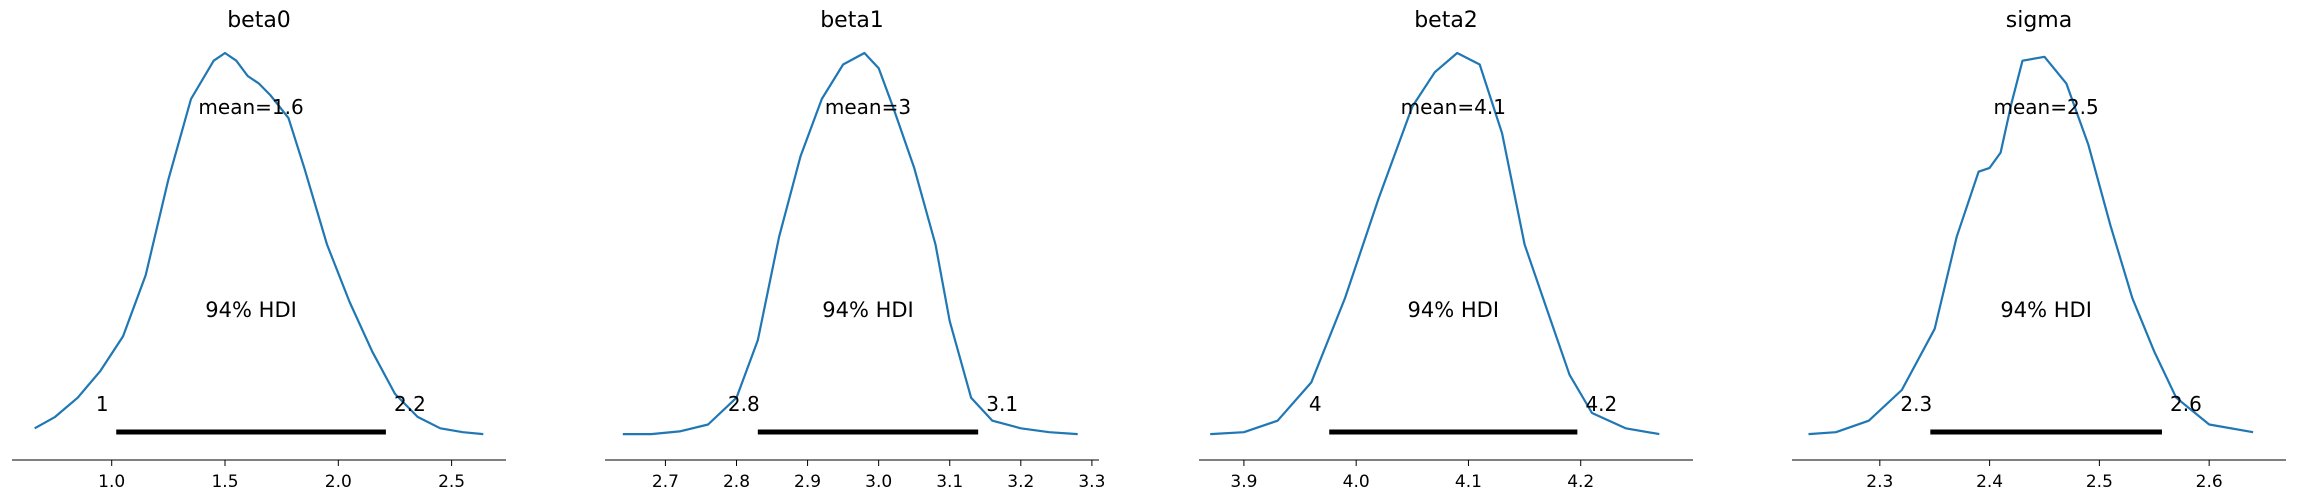  I want to click on x-tick-label: 3.3, so click(1091, 482).